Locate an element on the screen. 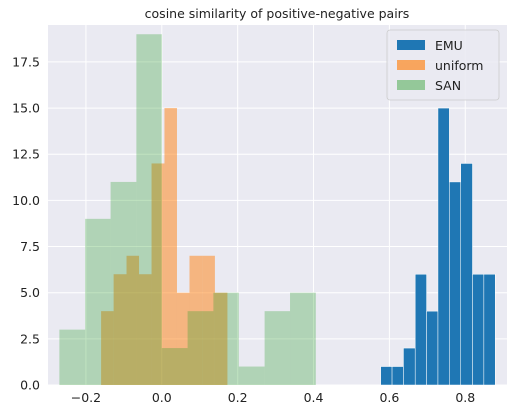  x-tick-label: 0.8 is located at coordinates (465, 397).